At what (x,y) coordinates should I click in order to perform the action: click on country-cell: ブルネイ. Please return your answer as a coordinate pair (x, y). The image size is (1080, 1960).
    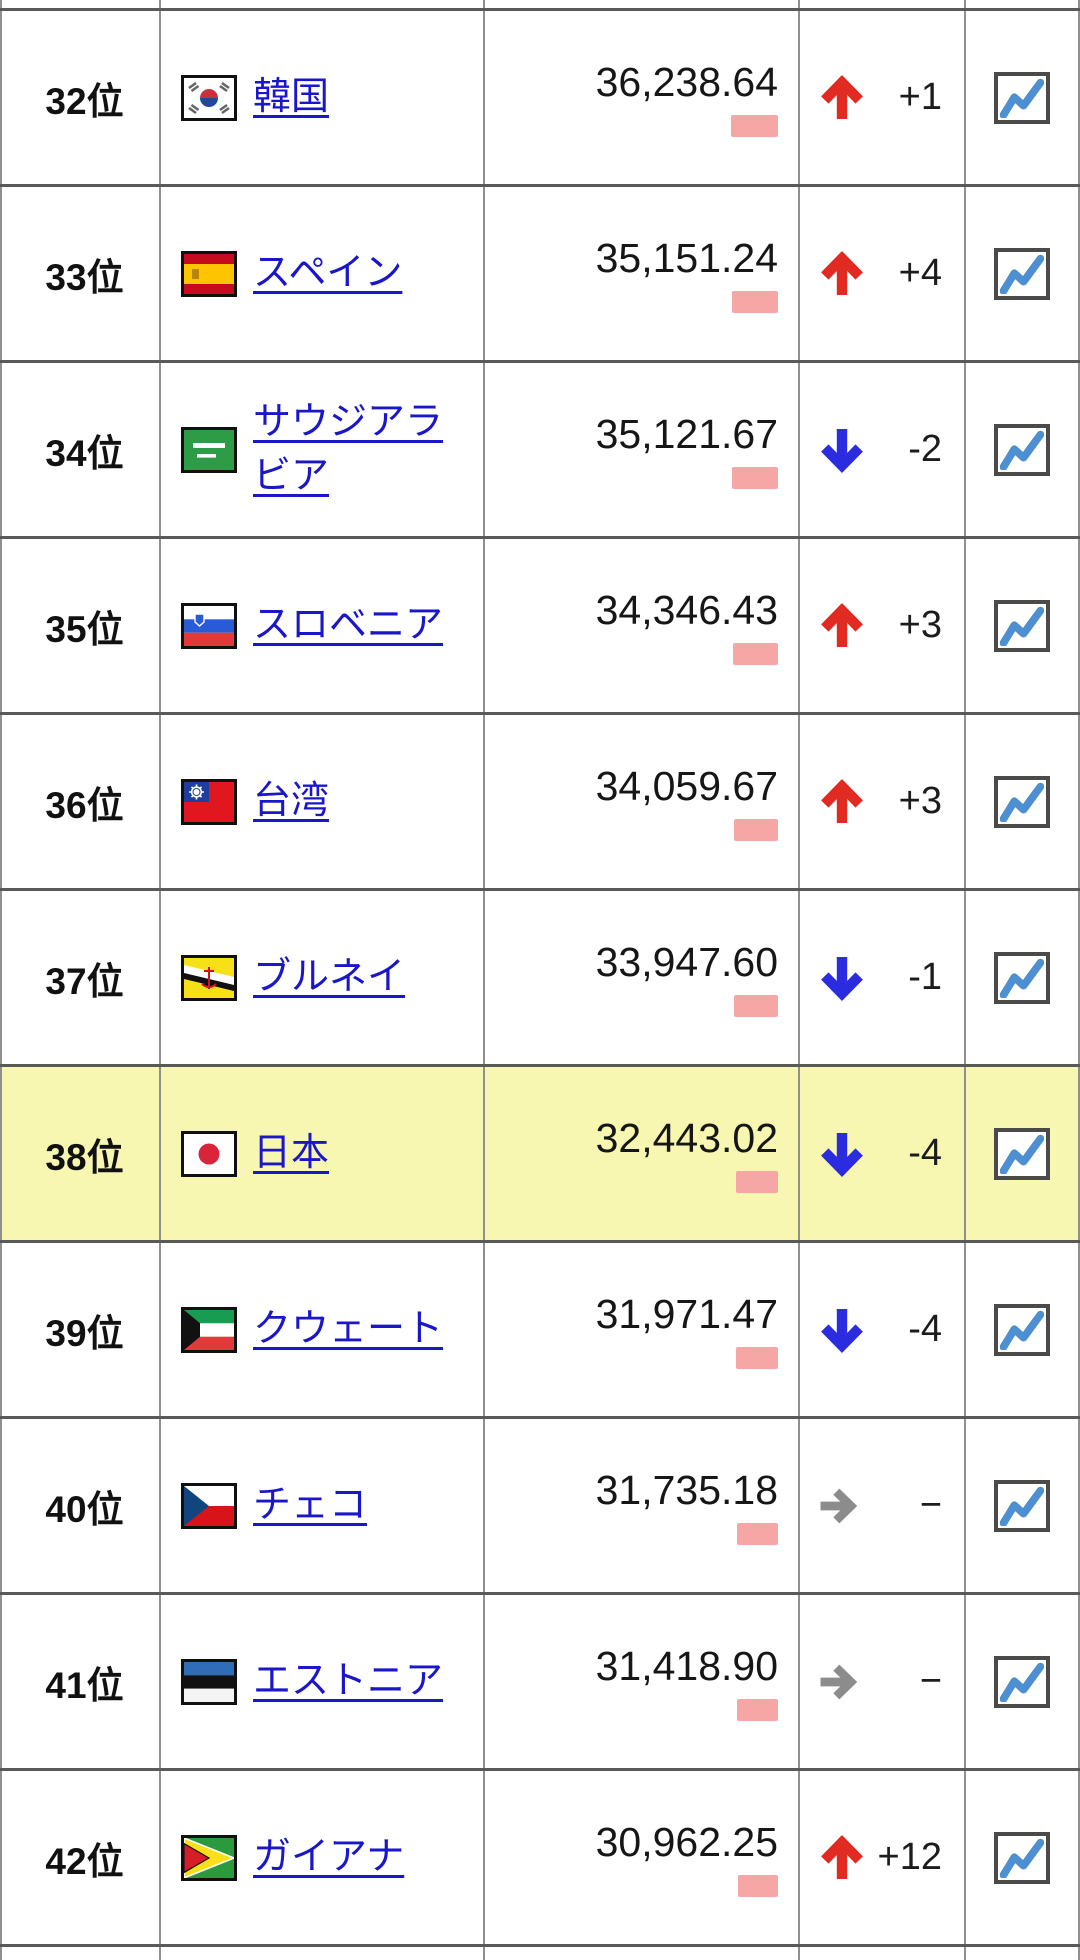
    Looking at the image, I should click on (323, 977).